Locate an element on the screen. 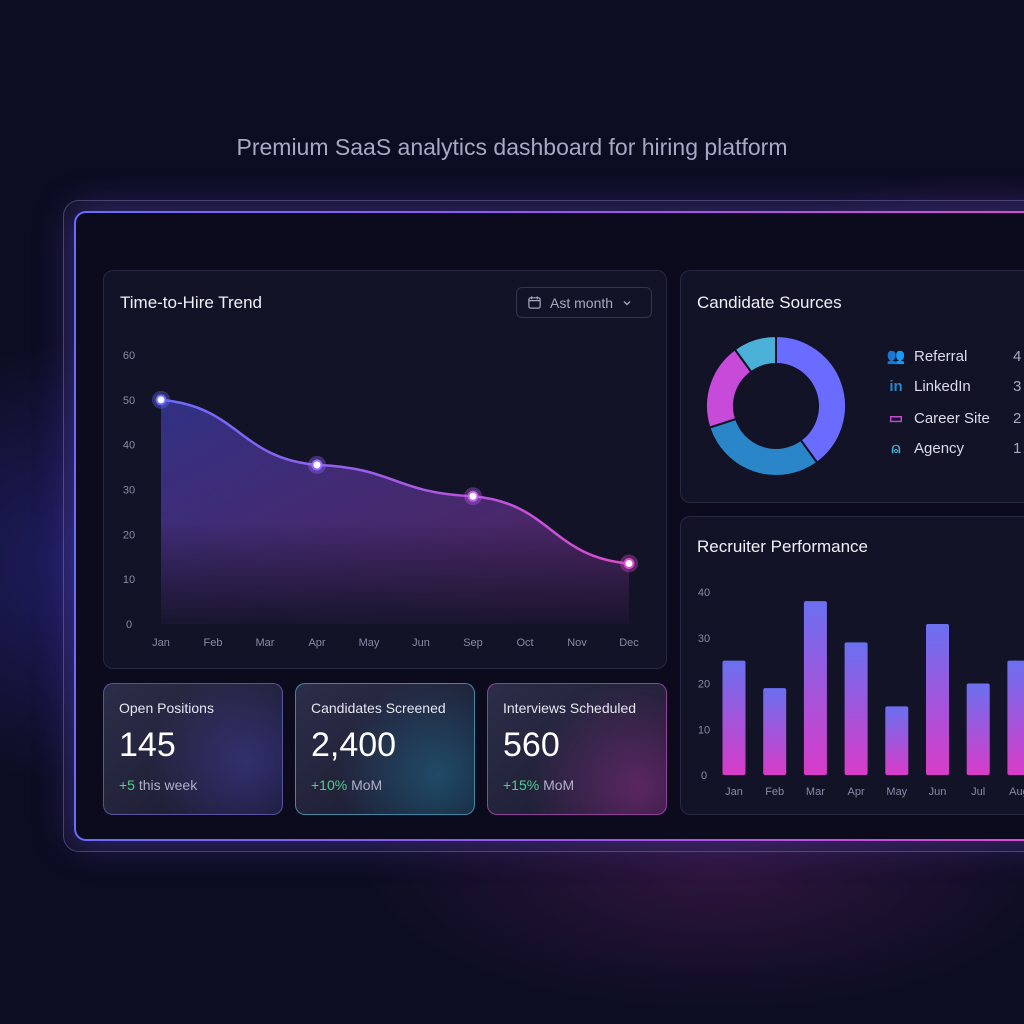 The width and height of the screenshot is (1024, 1024). kpi-card: Candidates Screened 2,400 +10% MoM is located at coordinates (385, 749).